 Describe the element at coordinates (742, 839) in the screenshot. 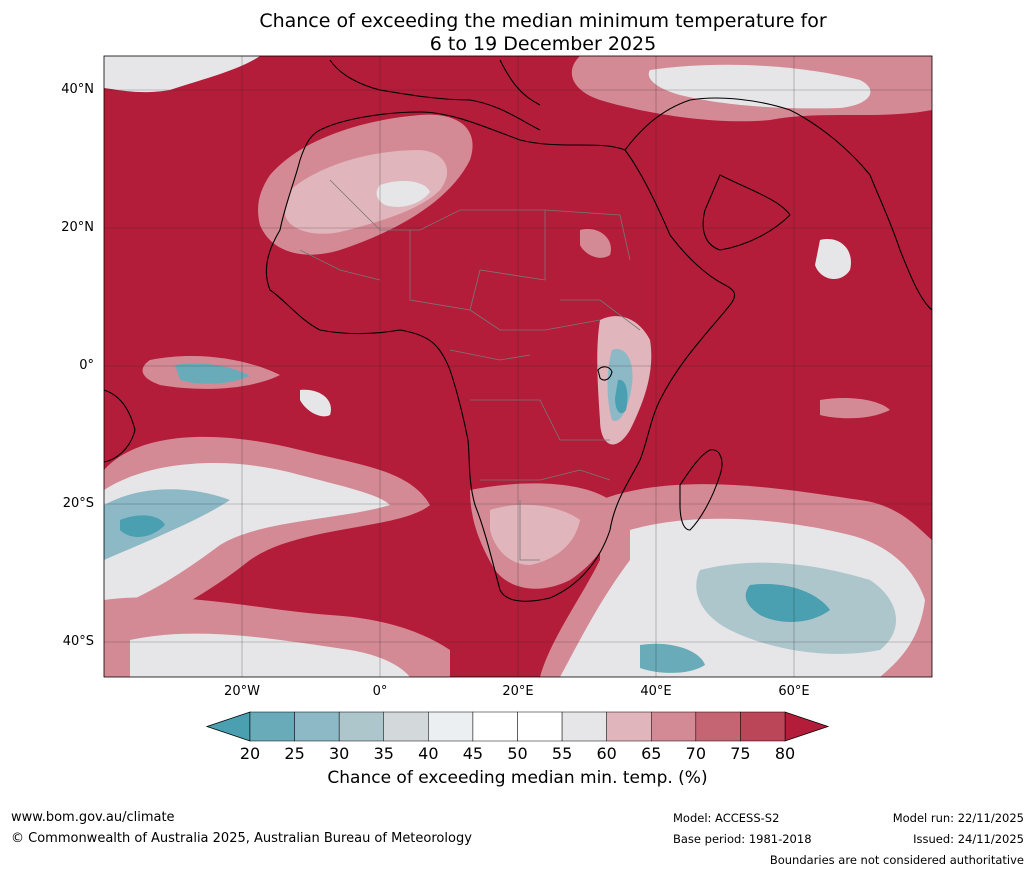

I see `base-period: Base period: 1981-2018` at that location.